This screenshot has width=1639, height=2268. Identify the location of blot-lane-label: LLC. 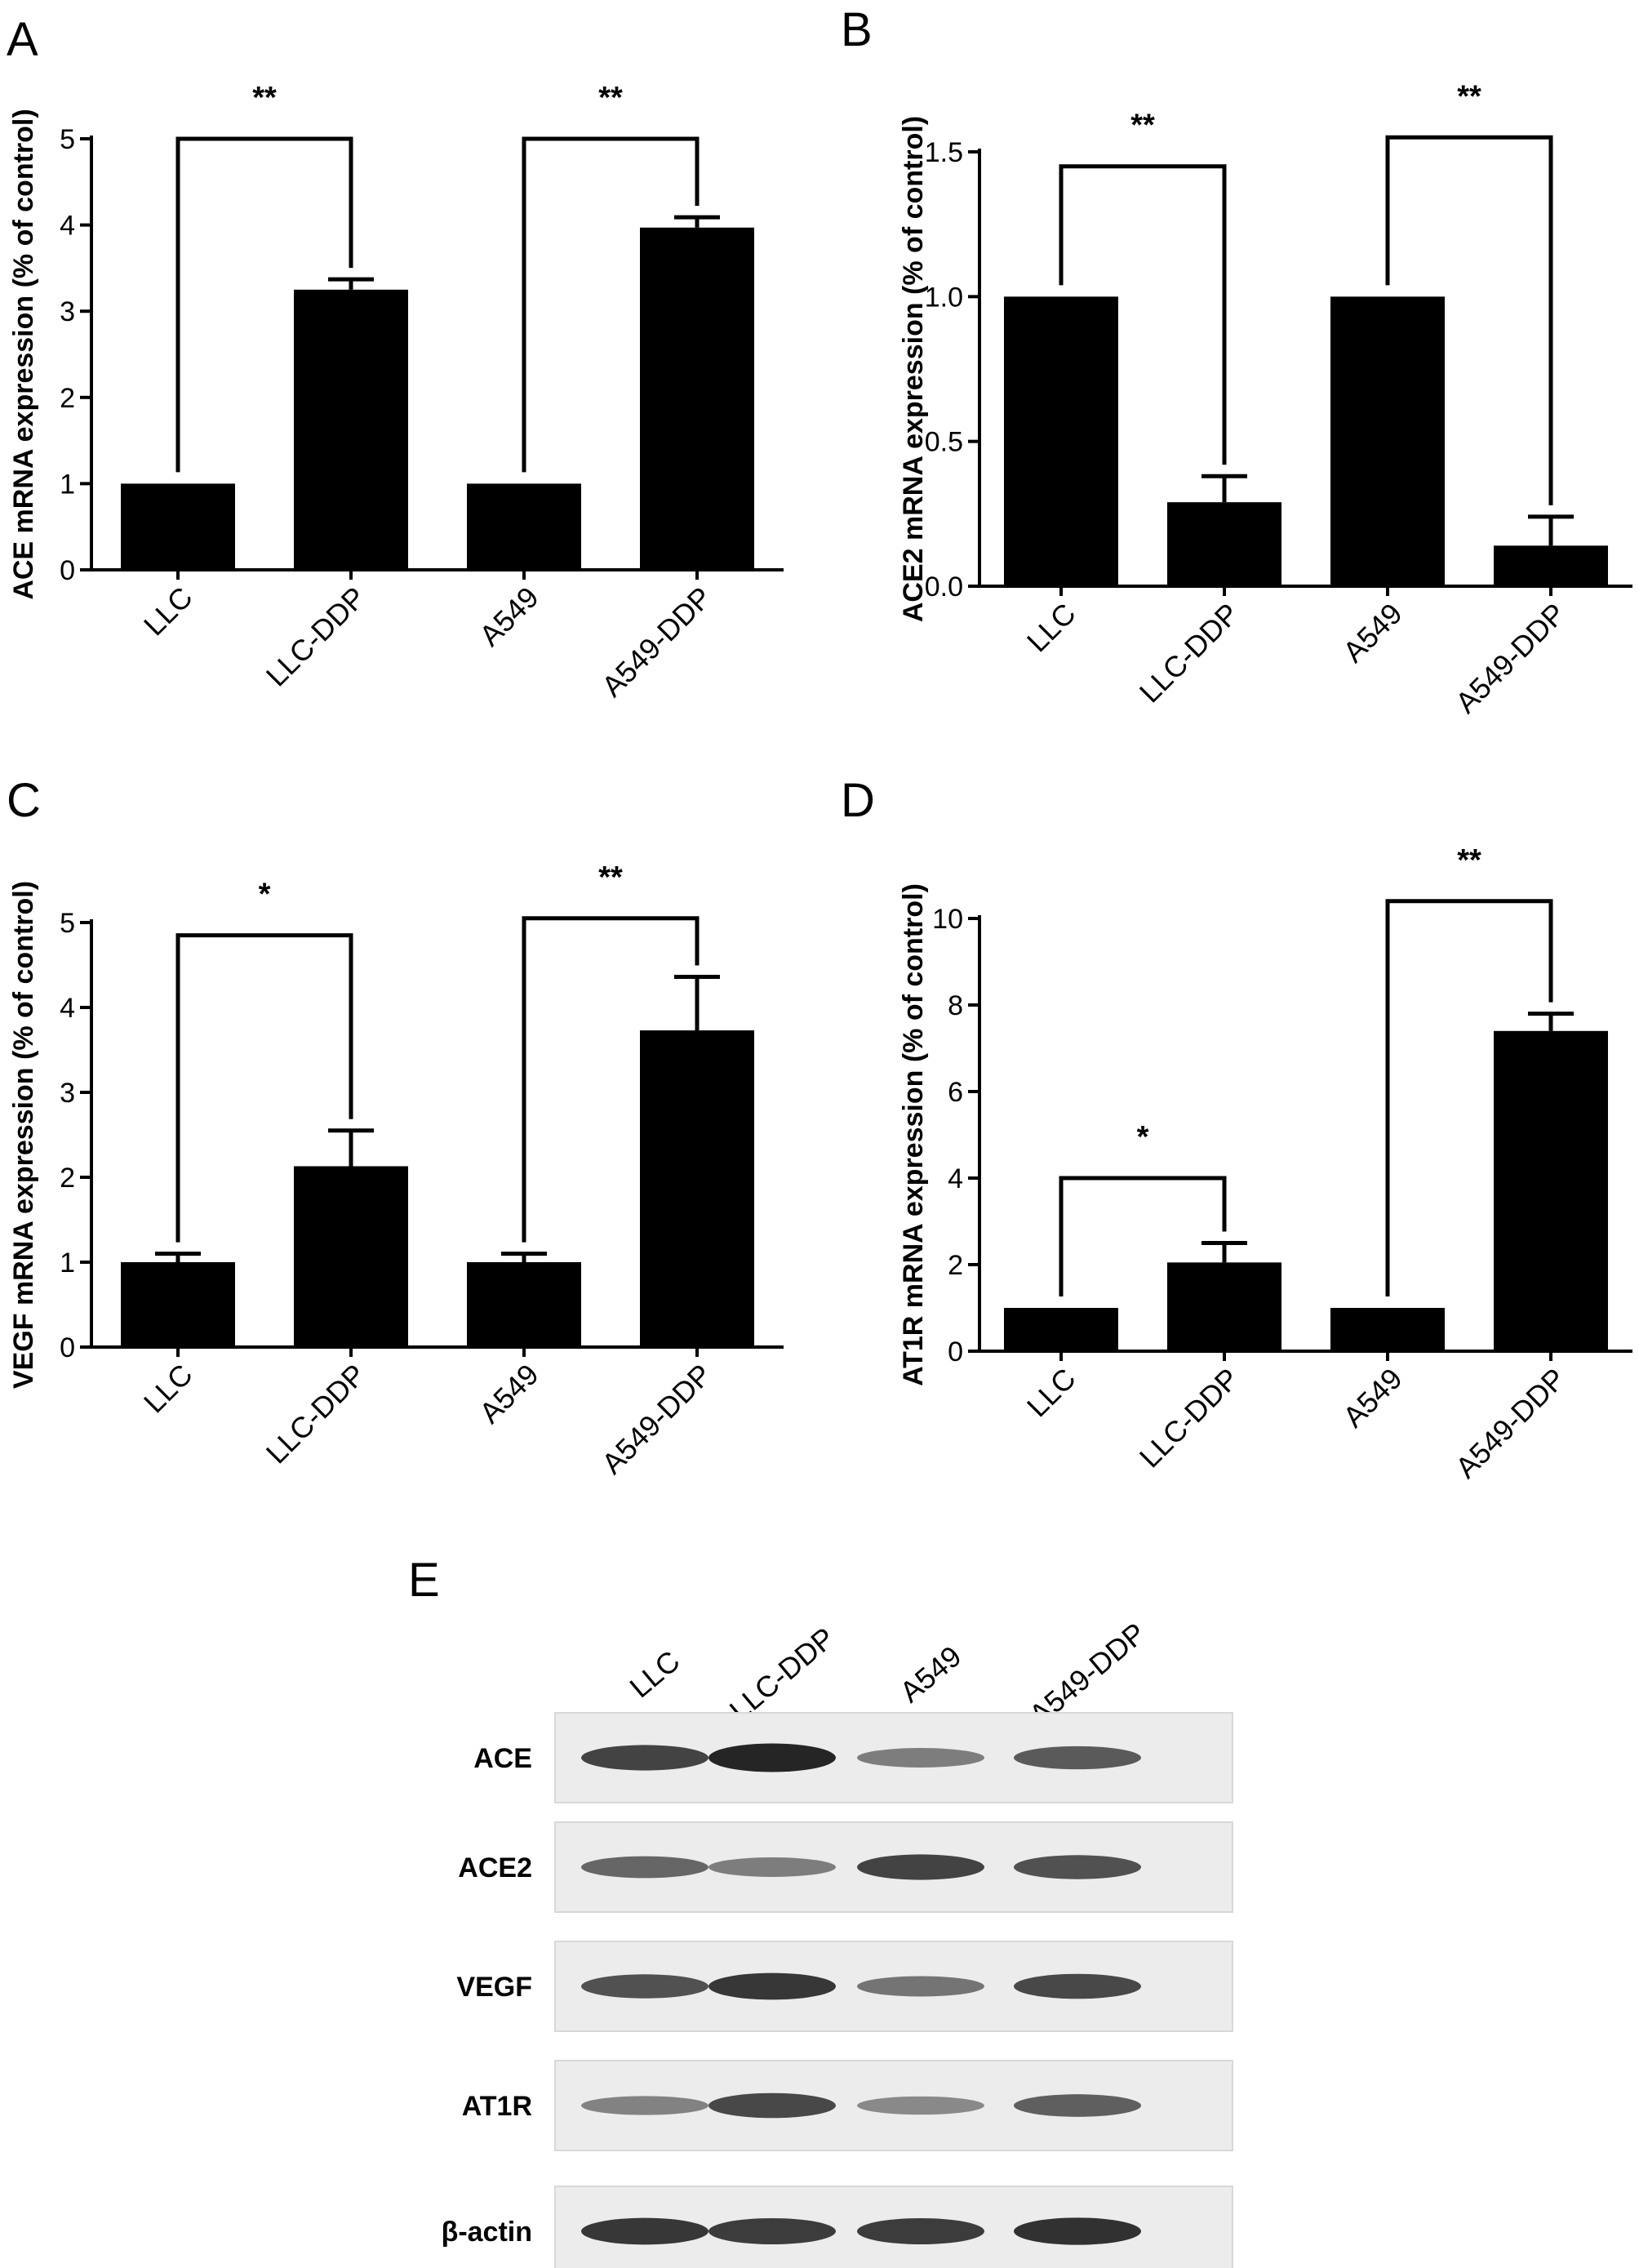
(654, 1673).